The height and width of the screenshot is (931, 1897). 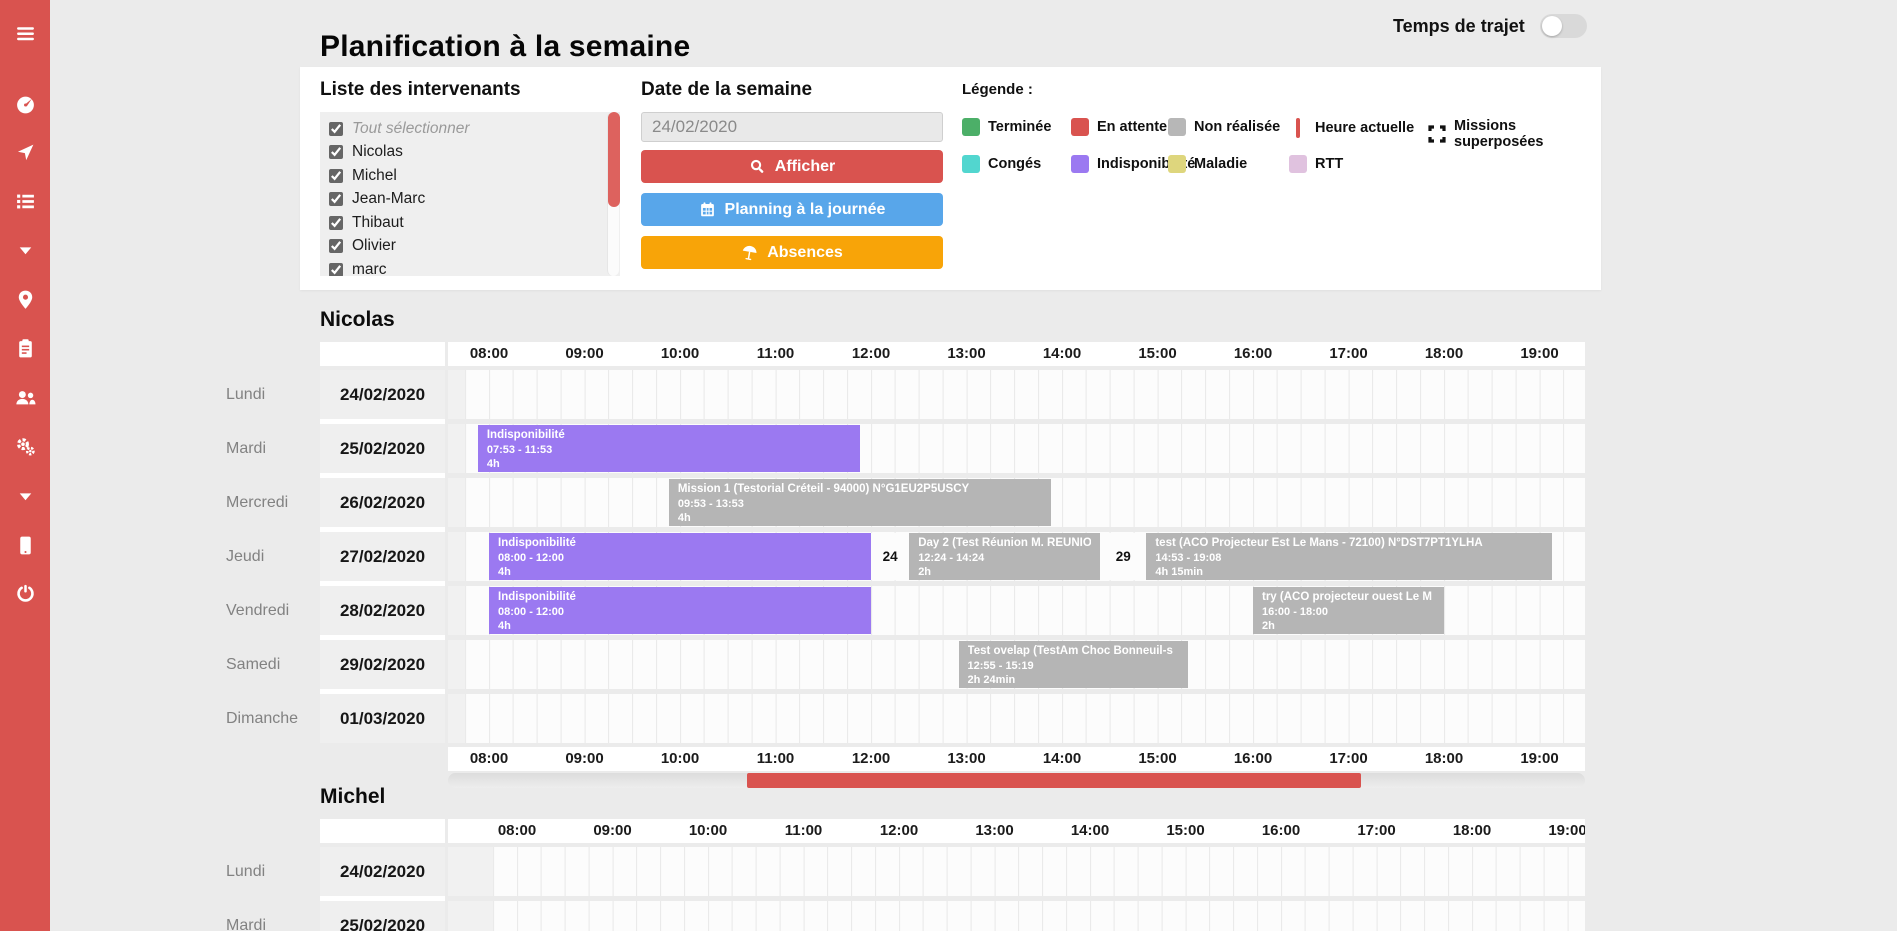 What do you see at coordinates (505, 47) in the screenshot?
I see `page-title: Planification à la semaine` at bounding box center [505, 47].